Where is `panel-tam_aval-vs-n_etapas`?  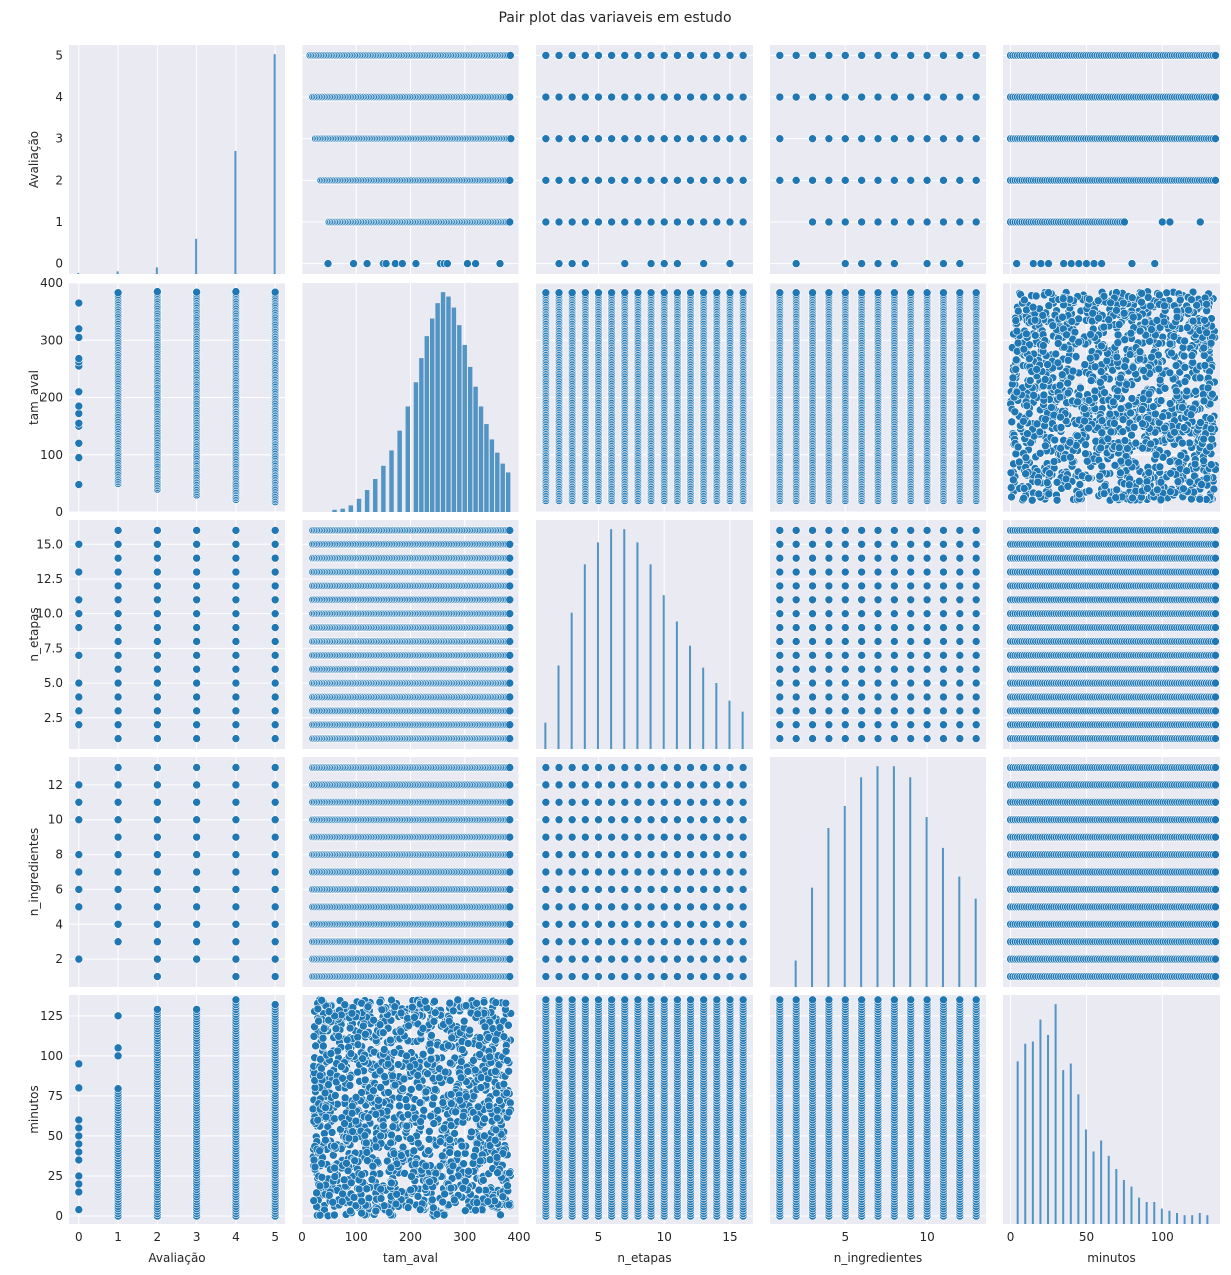
panel-tam_aval-vs-n_etapas is located at coordinates (644, 397).